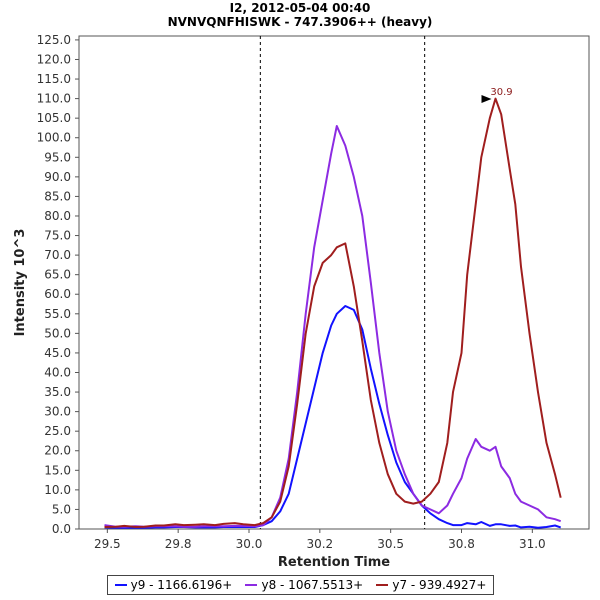  What do you see at coordinates (300, 22) in the screenshot?
I see `chart-subtitle: NVNVQNFHISWK - 747.3906++ (heavy)` at bounding box center [300, 22].